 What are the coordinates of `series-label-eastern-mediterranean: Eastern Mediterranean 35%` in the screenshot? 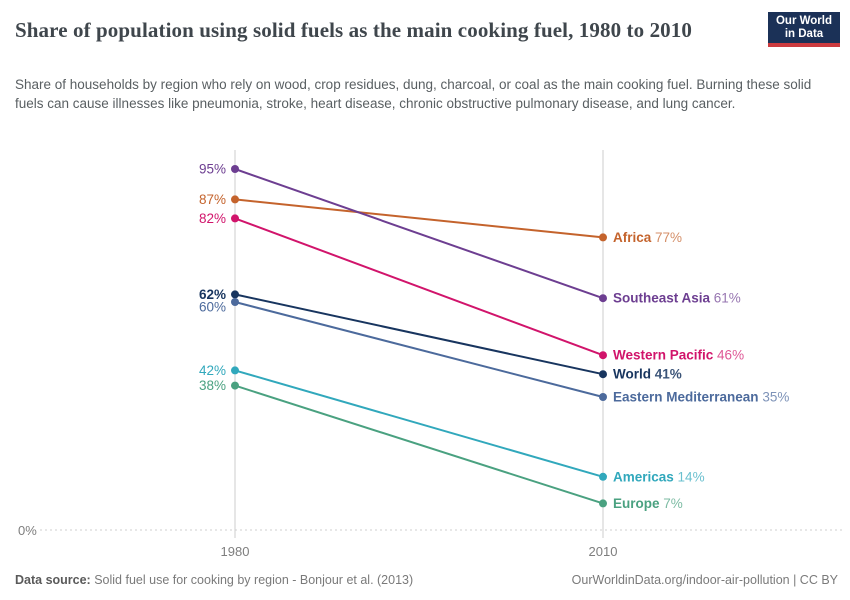 It's located at (701, 397).